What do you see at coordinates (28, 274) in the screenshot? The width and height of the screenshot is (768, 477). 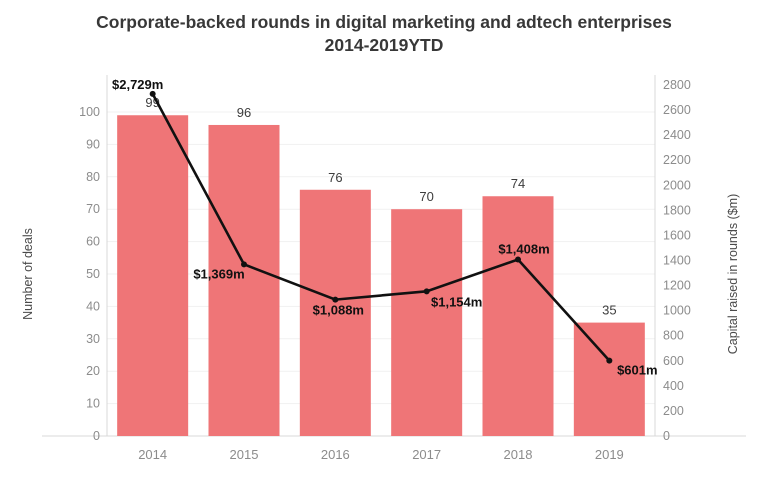 I see `left-axis-title: Number of deals` at bounding box center [28, 274].